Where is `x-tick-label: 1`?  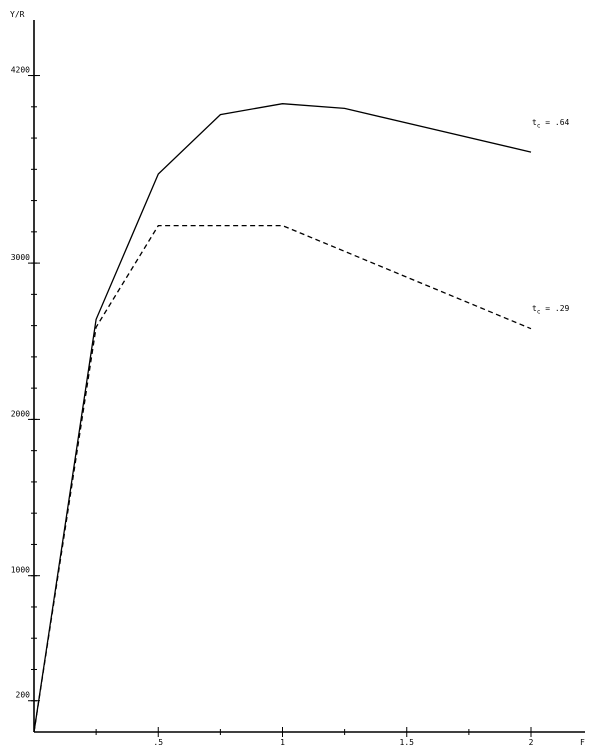 x-tick-label: 1 is located at coordinates (282, 742).